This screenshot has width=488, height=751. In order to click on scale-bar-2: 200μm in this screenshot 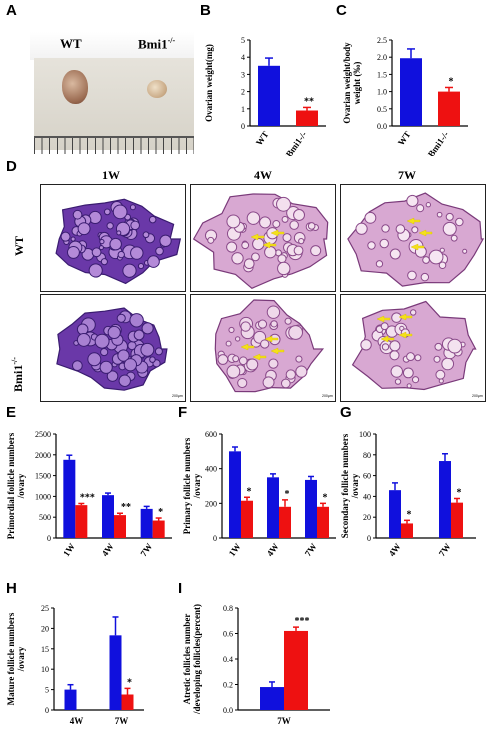, I will do `click(327, 396)`.